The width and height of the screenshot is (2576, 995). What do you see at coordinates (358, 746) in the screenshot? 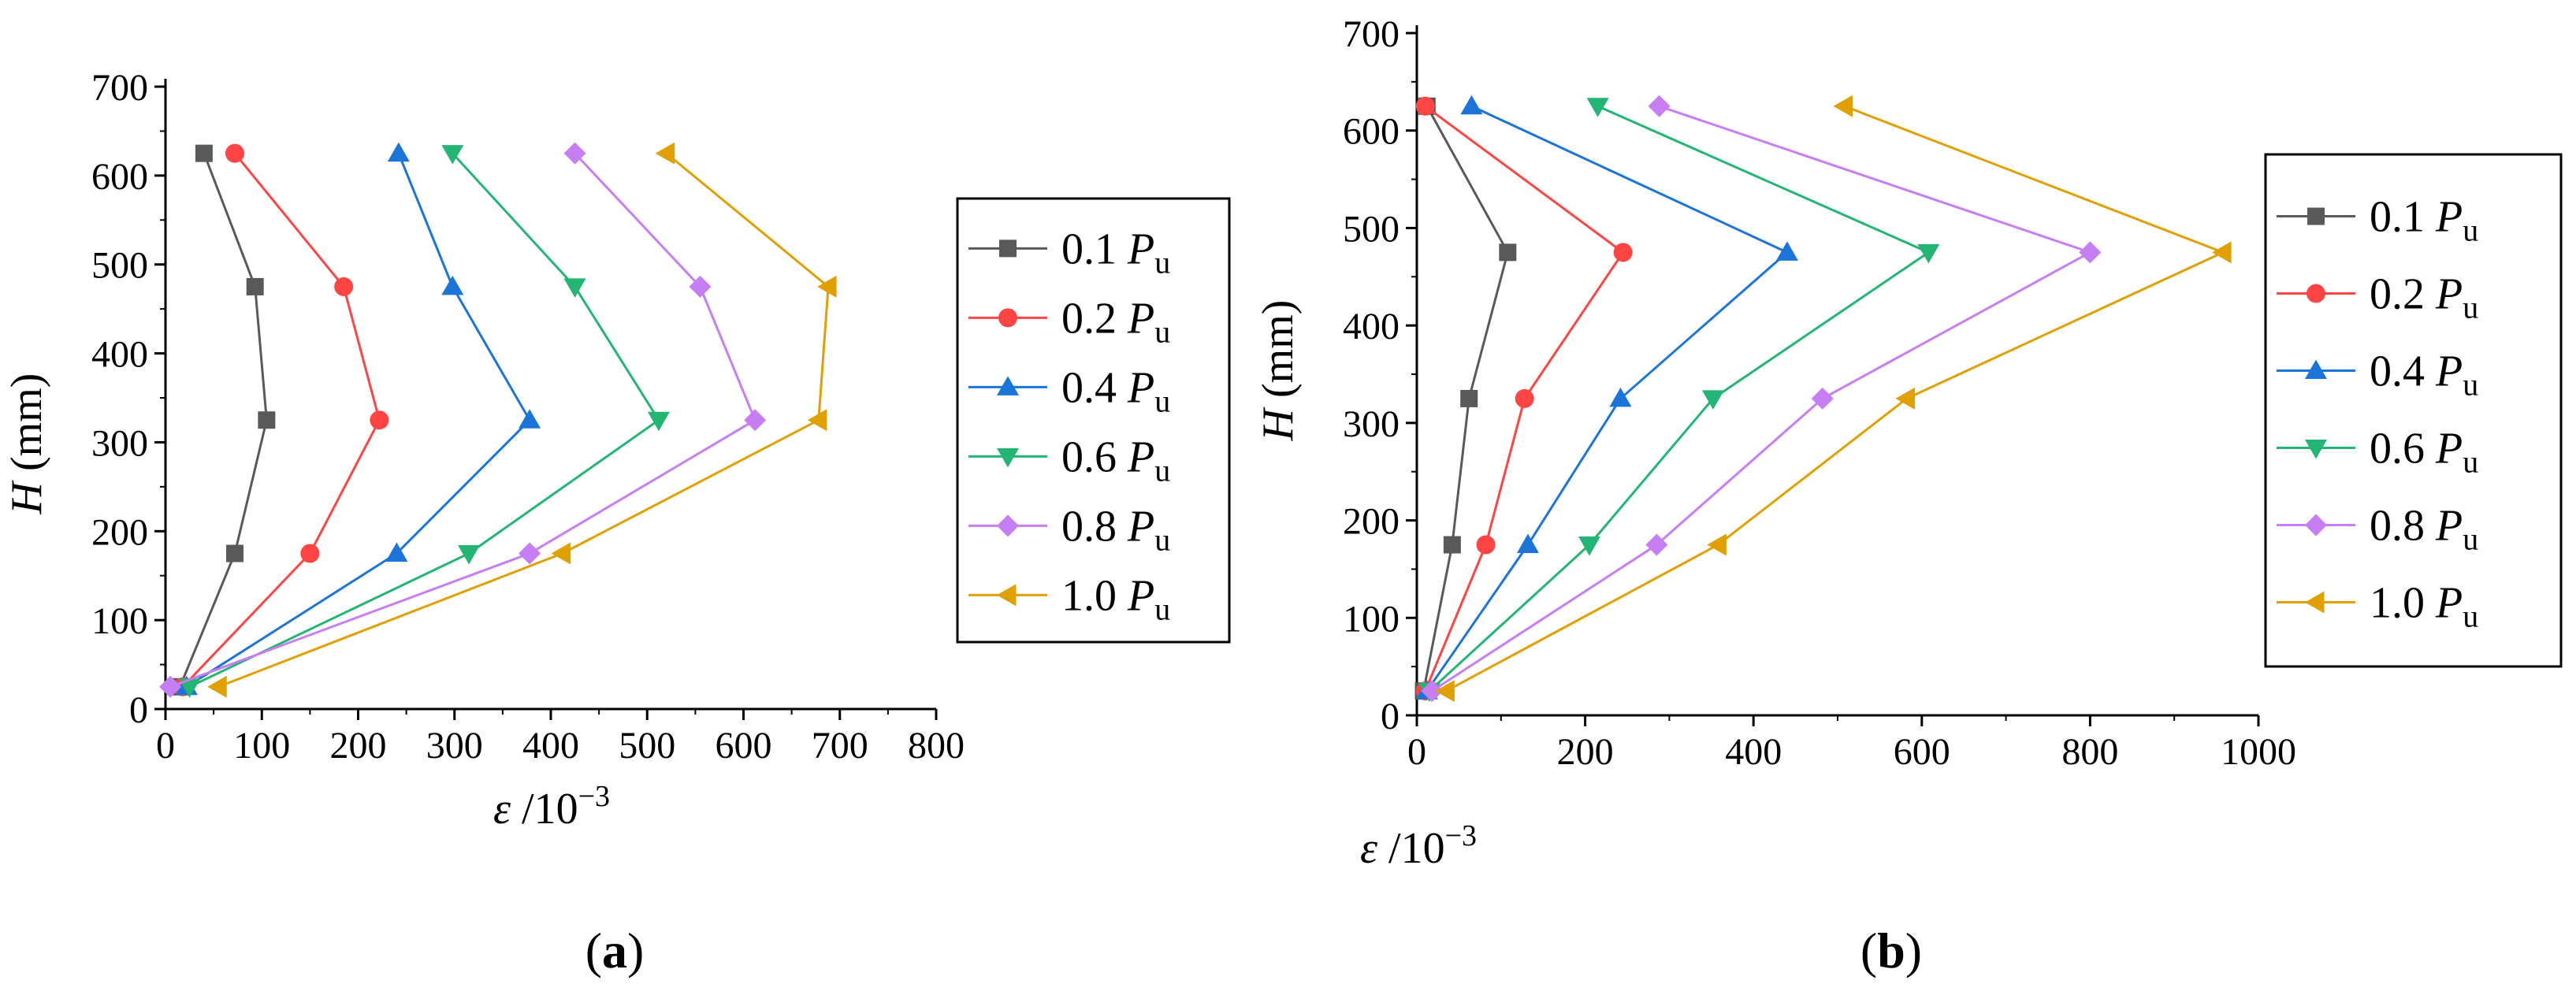
I see `chart-a-xtick-label: 200` at bounding box center [358, 746].